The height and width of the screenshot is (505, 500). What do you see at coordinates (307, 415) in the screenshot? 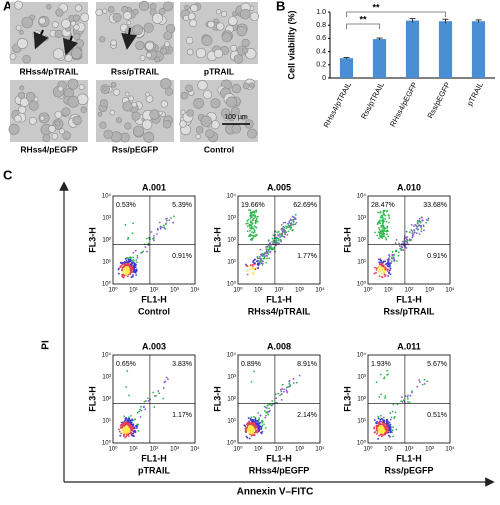
I see `quadrant-lr: 2.14%` at bounding box center [307, 415].